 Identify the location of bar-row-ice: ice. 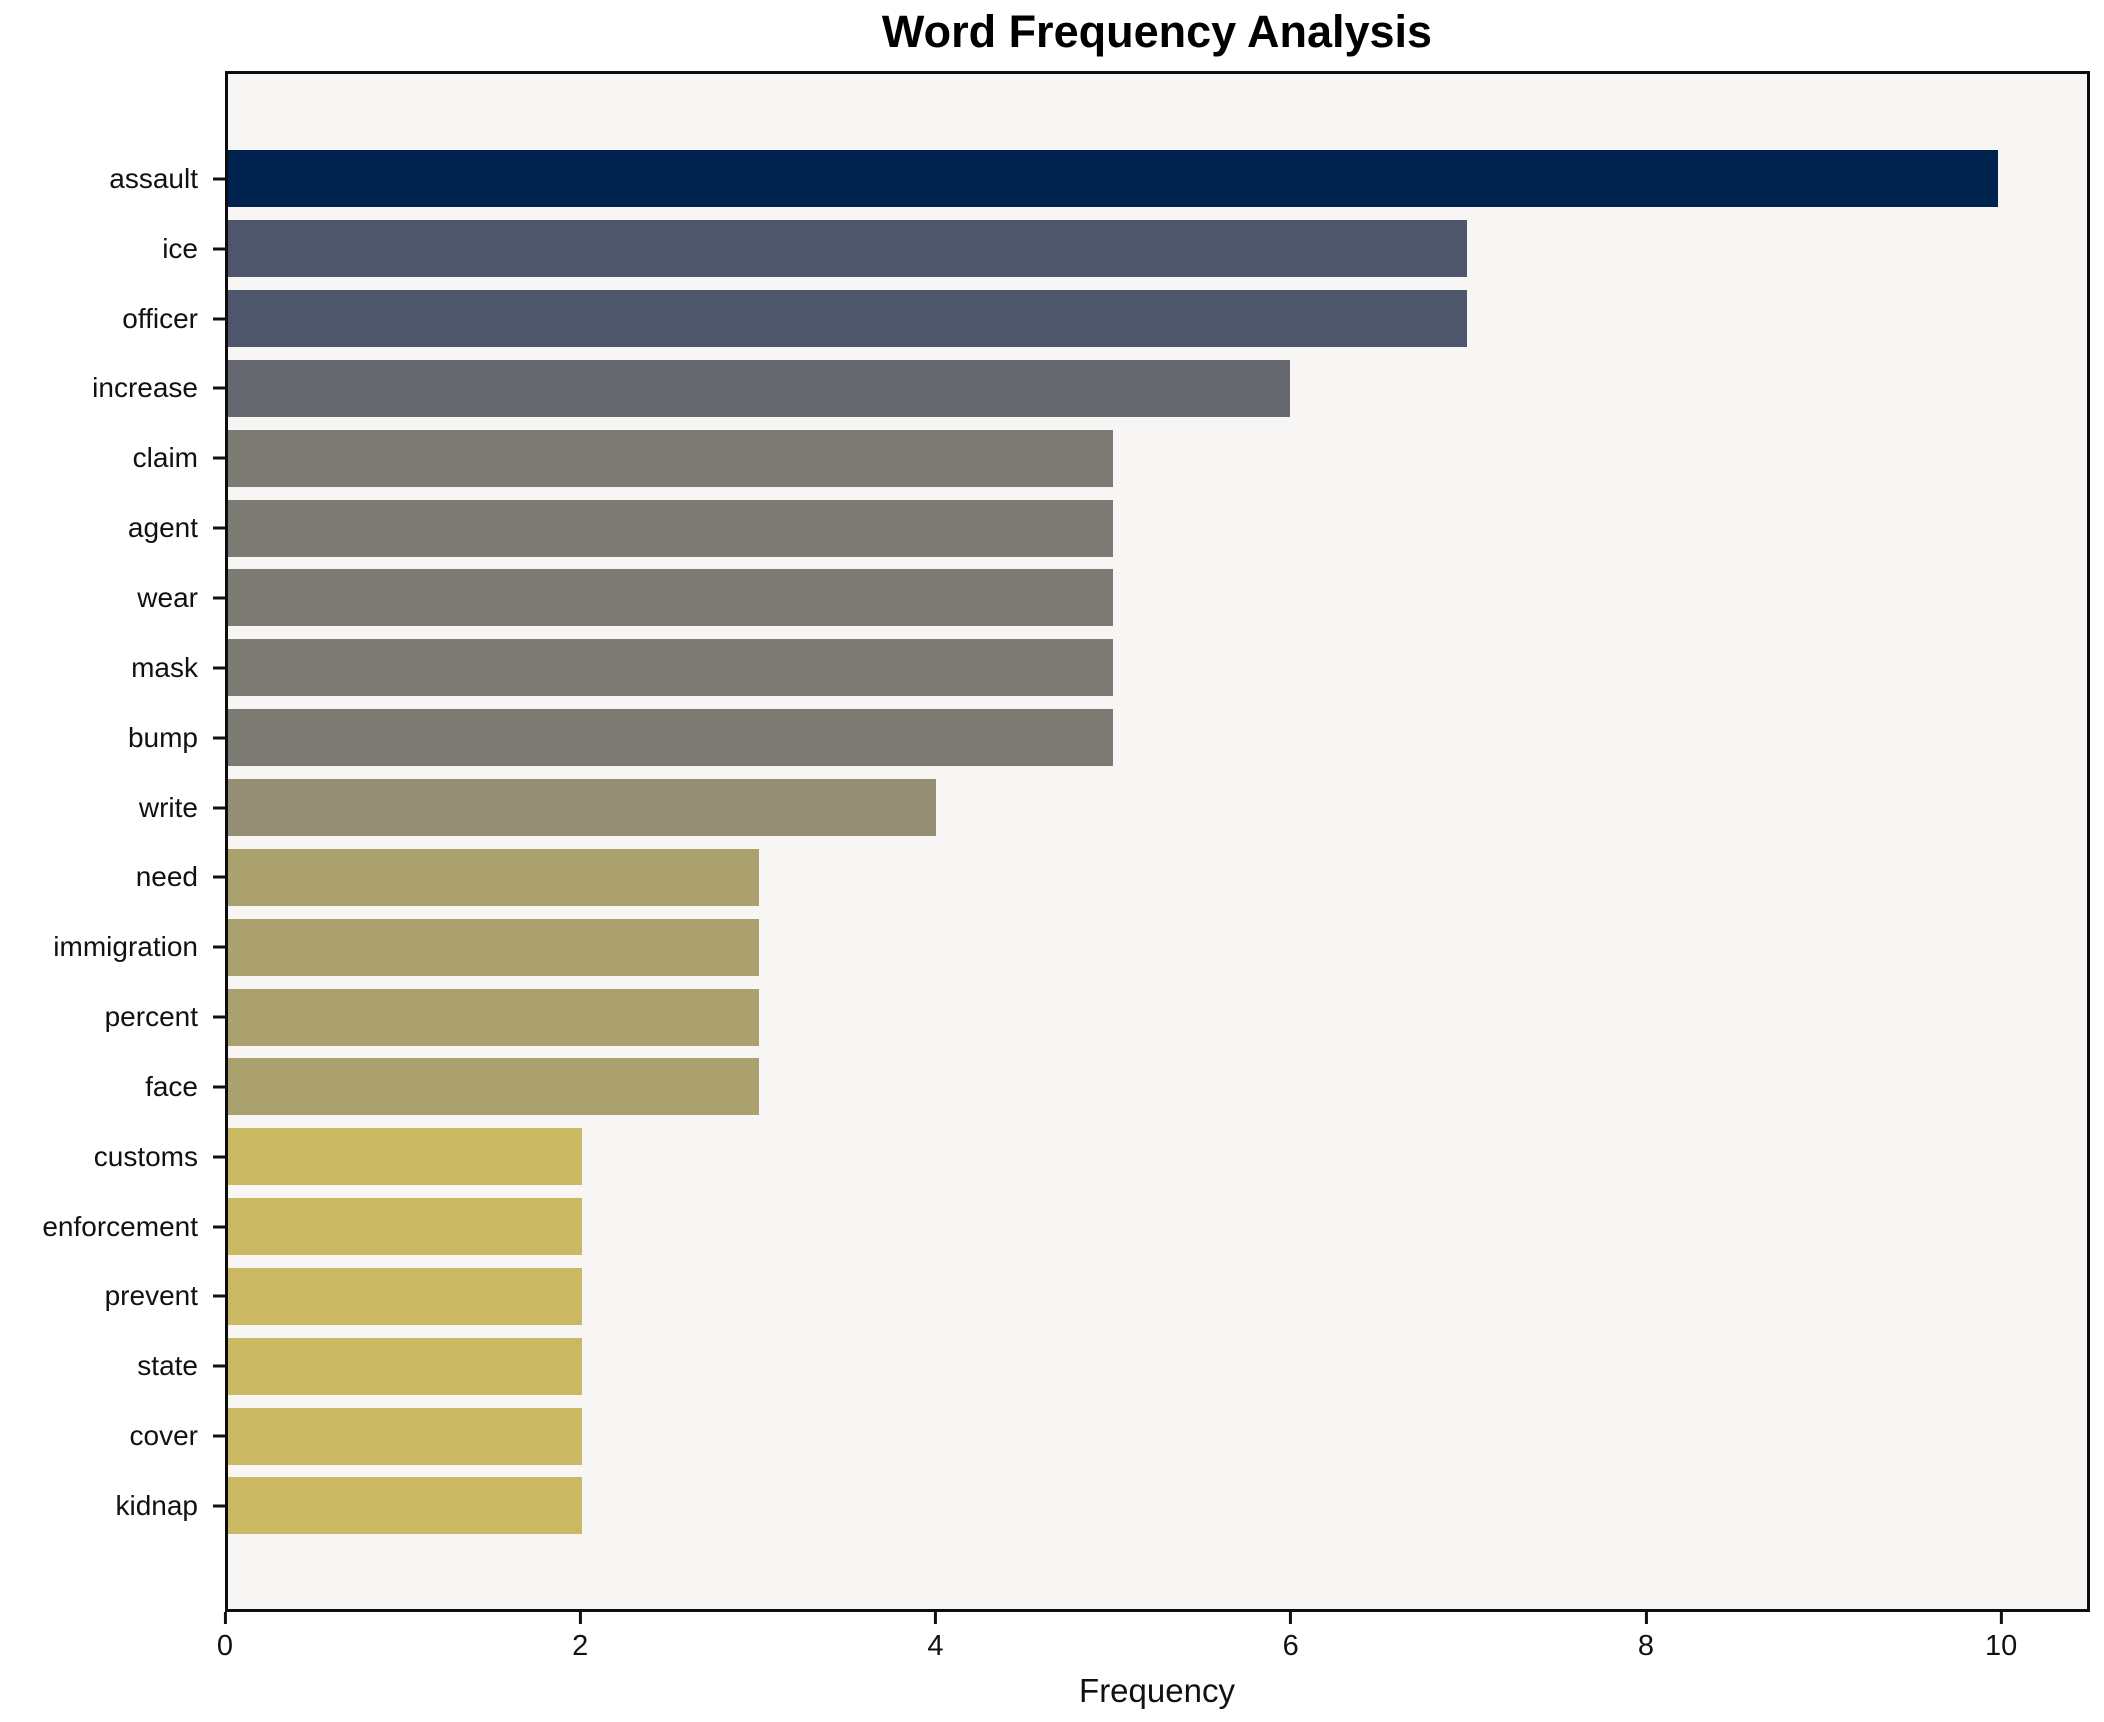
(1124, 249).